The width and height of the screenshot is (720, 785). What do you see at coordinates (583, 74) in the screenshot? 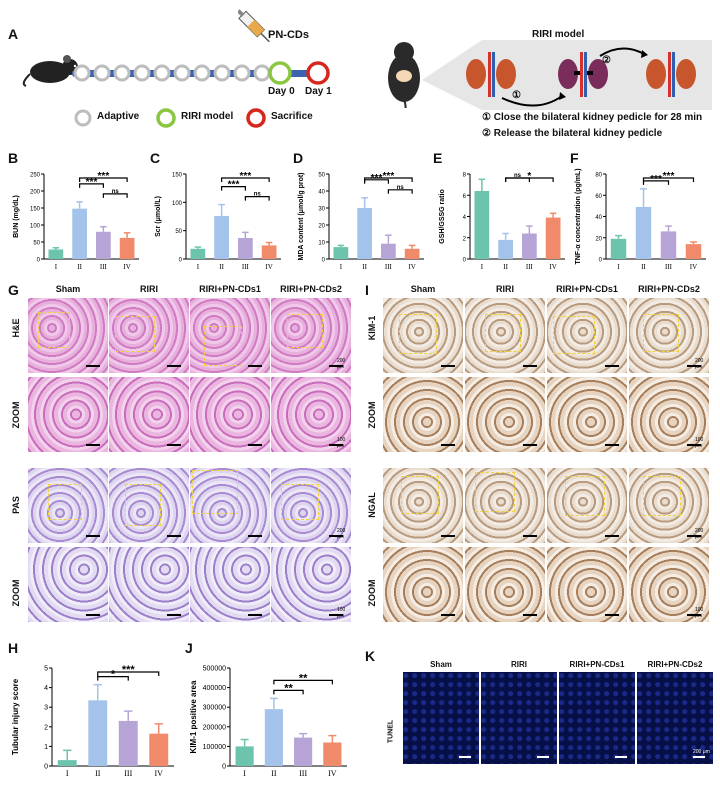
I see `kidney-clamped-icon` at bounding box center [583, 74].